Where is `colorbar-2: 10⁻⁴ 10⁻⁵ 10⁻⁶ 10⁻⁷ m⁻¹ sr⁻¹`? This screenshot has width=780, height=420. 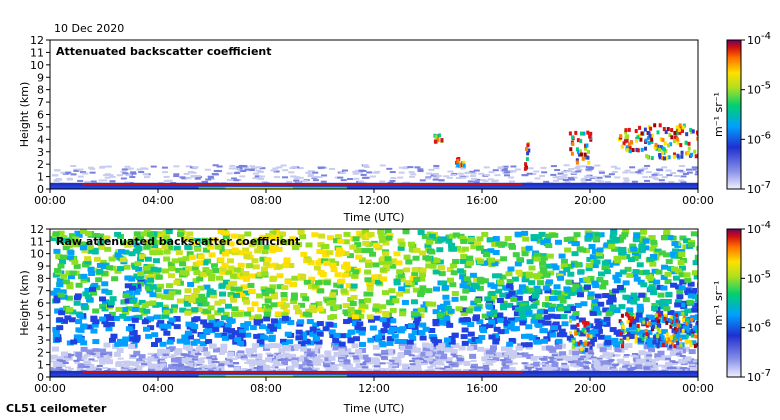
colorbar-2: 10⁻⁴ 10⁻⁵ 10⁻⁶ 10⁻⁷ m⁻¹ sr⁻¹ is located at coordinates (741, 302).